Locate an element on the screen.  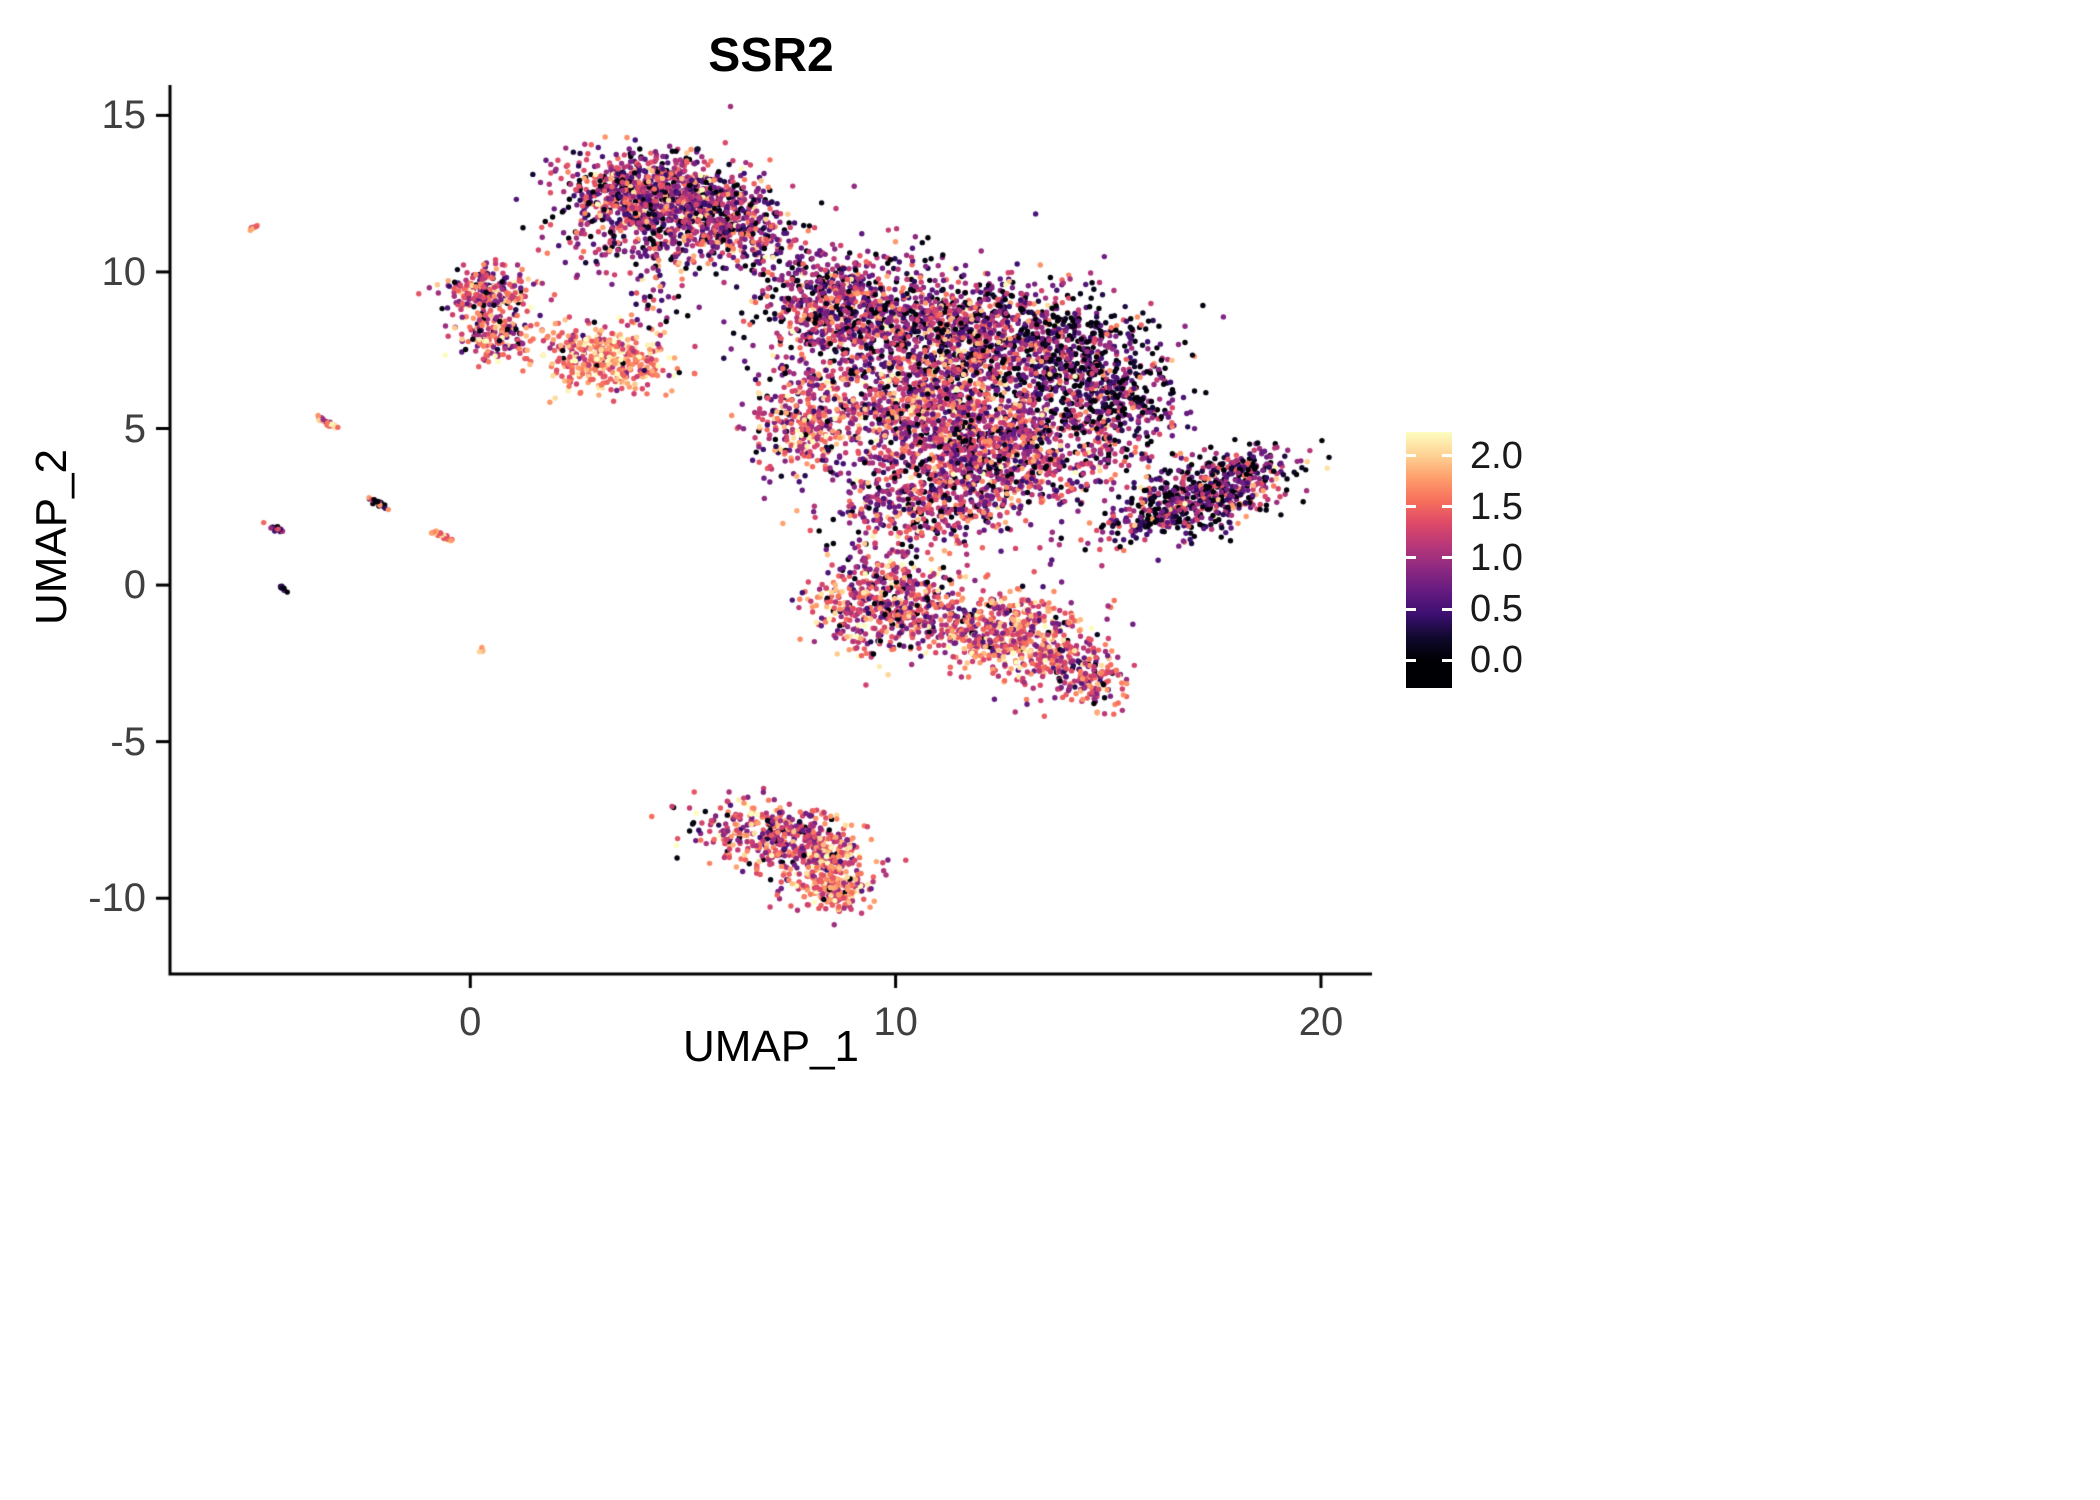
colorbar-gradient is located at coordinates (1429, 560).